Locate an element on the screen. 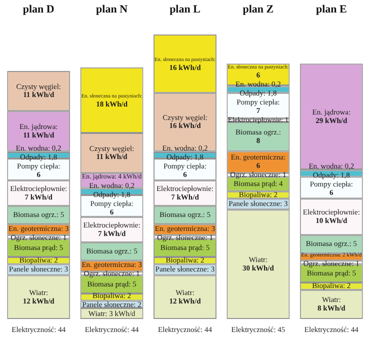 The image size is (370, 337). x-tick-label: plan E is located at coordinates (331, 9).